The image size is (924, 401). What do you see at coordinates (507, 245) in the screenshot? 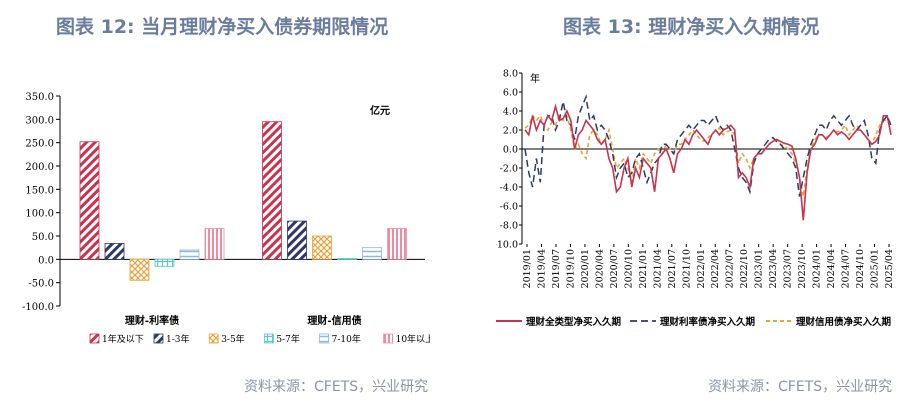
I see `y-tick-label: -10.0` at bounding box center [507, 245].